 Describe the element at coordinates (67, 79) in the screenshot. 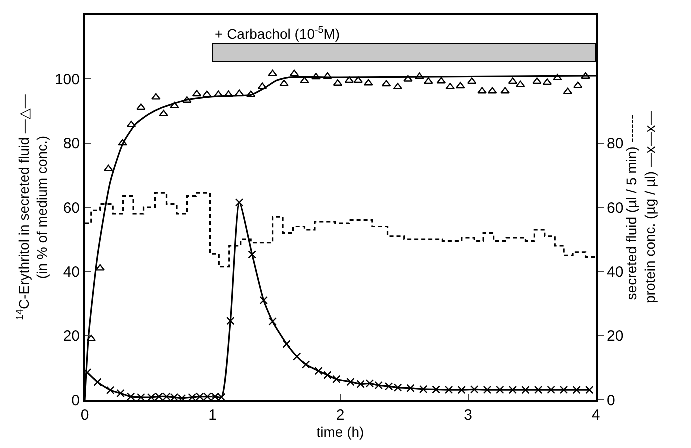

I see `y-tick-label: 100` at that location.